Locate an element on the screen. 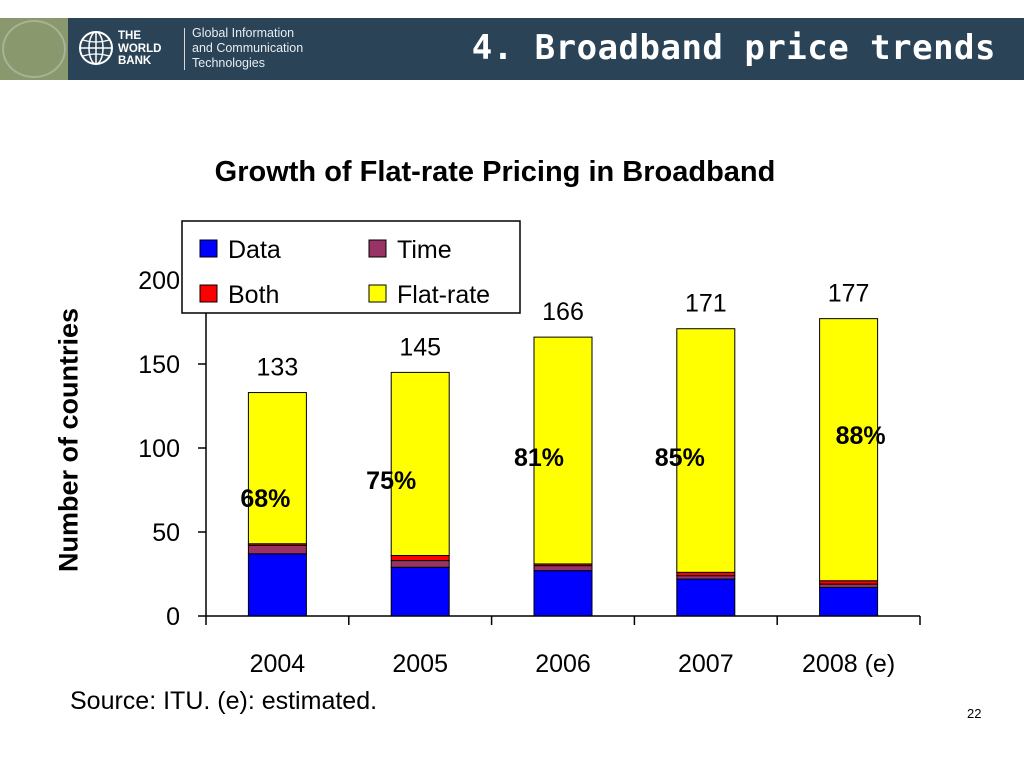 This screenshot has width=1024, height=768. logo-line-1: THE is located at coordinates (129, 36).